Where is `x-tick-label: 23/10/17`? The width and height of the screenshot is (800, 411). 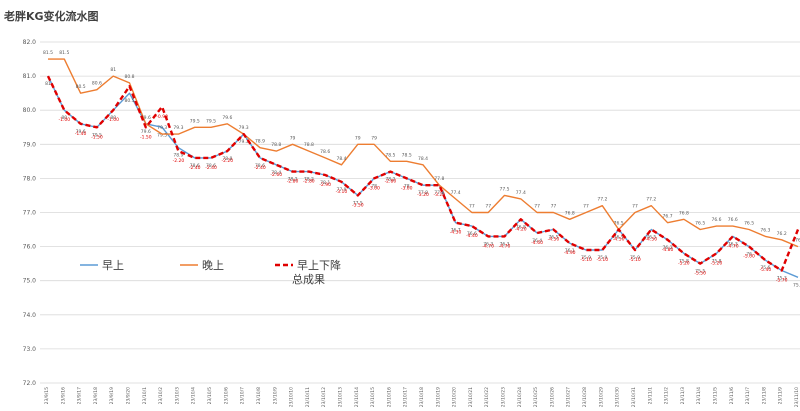
x-tick-label: 23/10/17 is located at coordinates (406, 397).